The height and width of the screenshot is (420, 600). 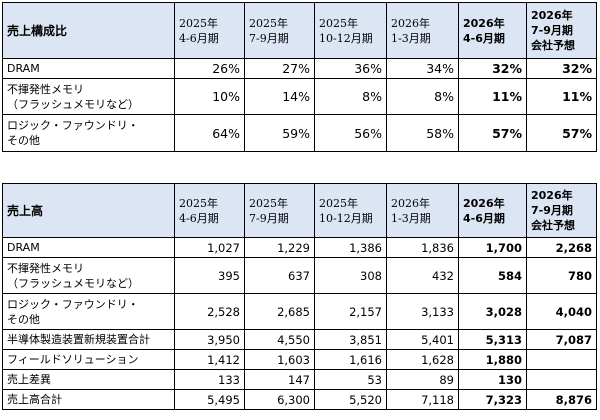 What do you see at coordinates (350, 68) in the screenshot?
I see `table-cell: 36%` at bounding box center [350, 68].